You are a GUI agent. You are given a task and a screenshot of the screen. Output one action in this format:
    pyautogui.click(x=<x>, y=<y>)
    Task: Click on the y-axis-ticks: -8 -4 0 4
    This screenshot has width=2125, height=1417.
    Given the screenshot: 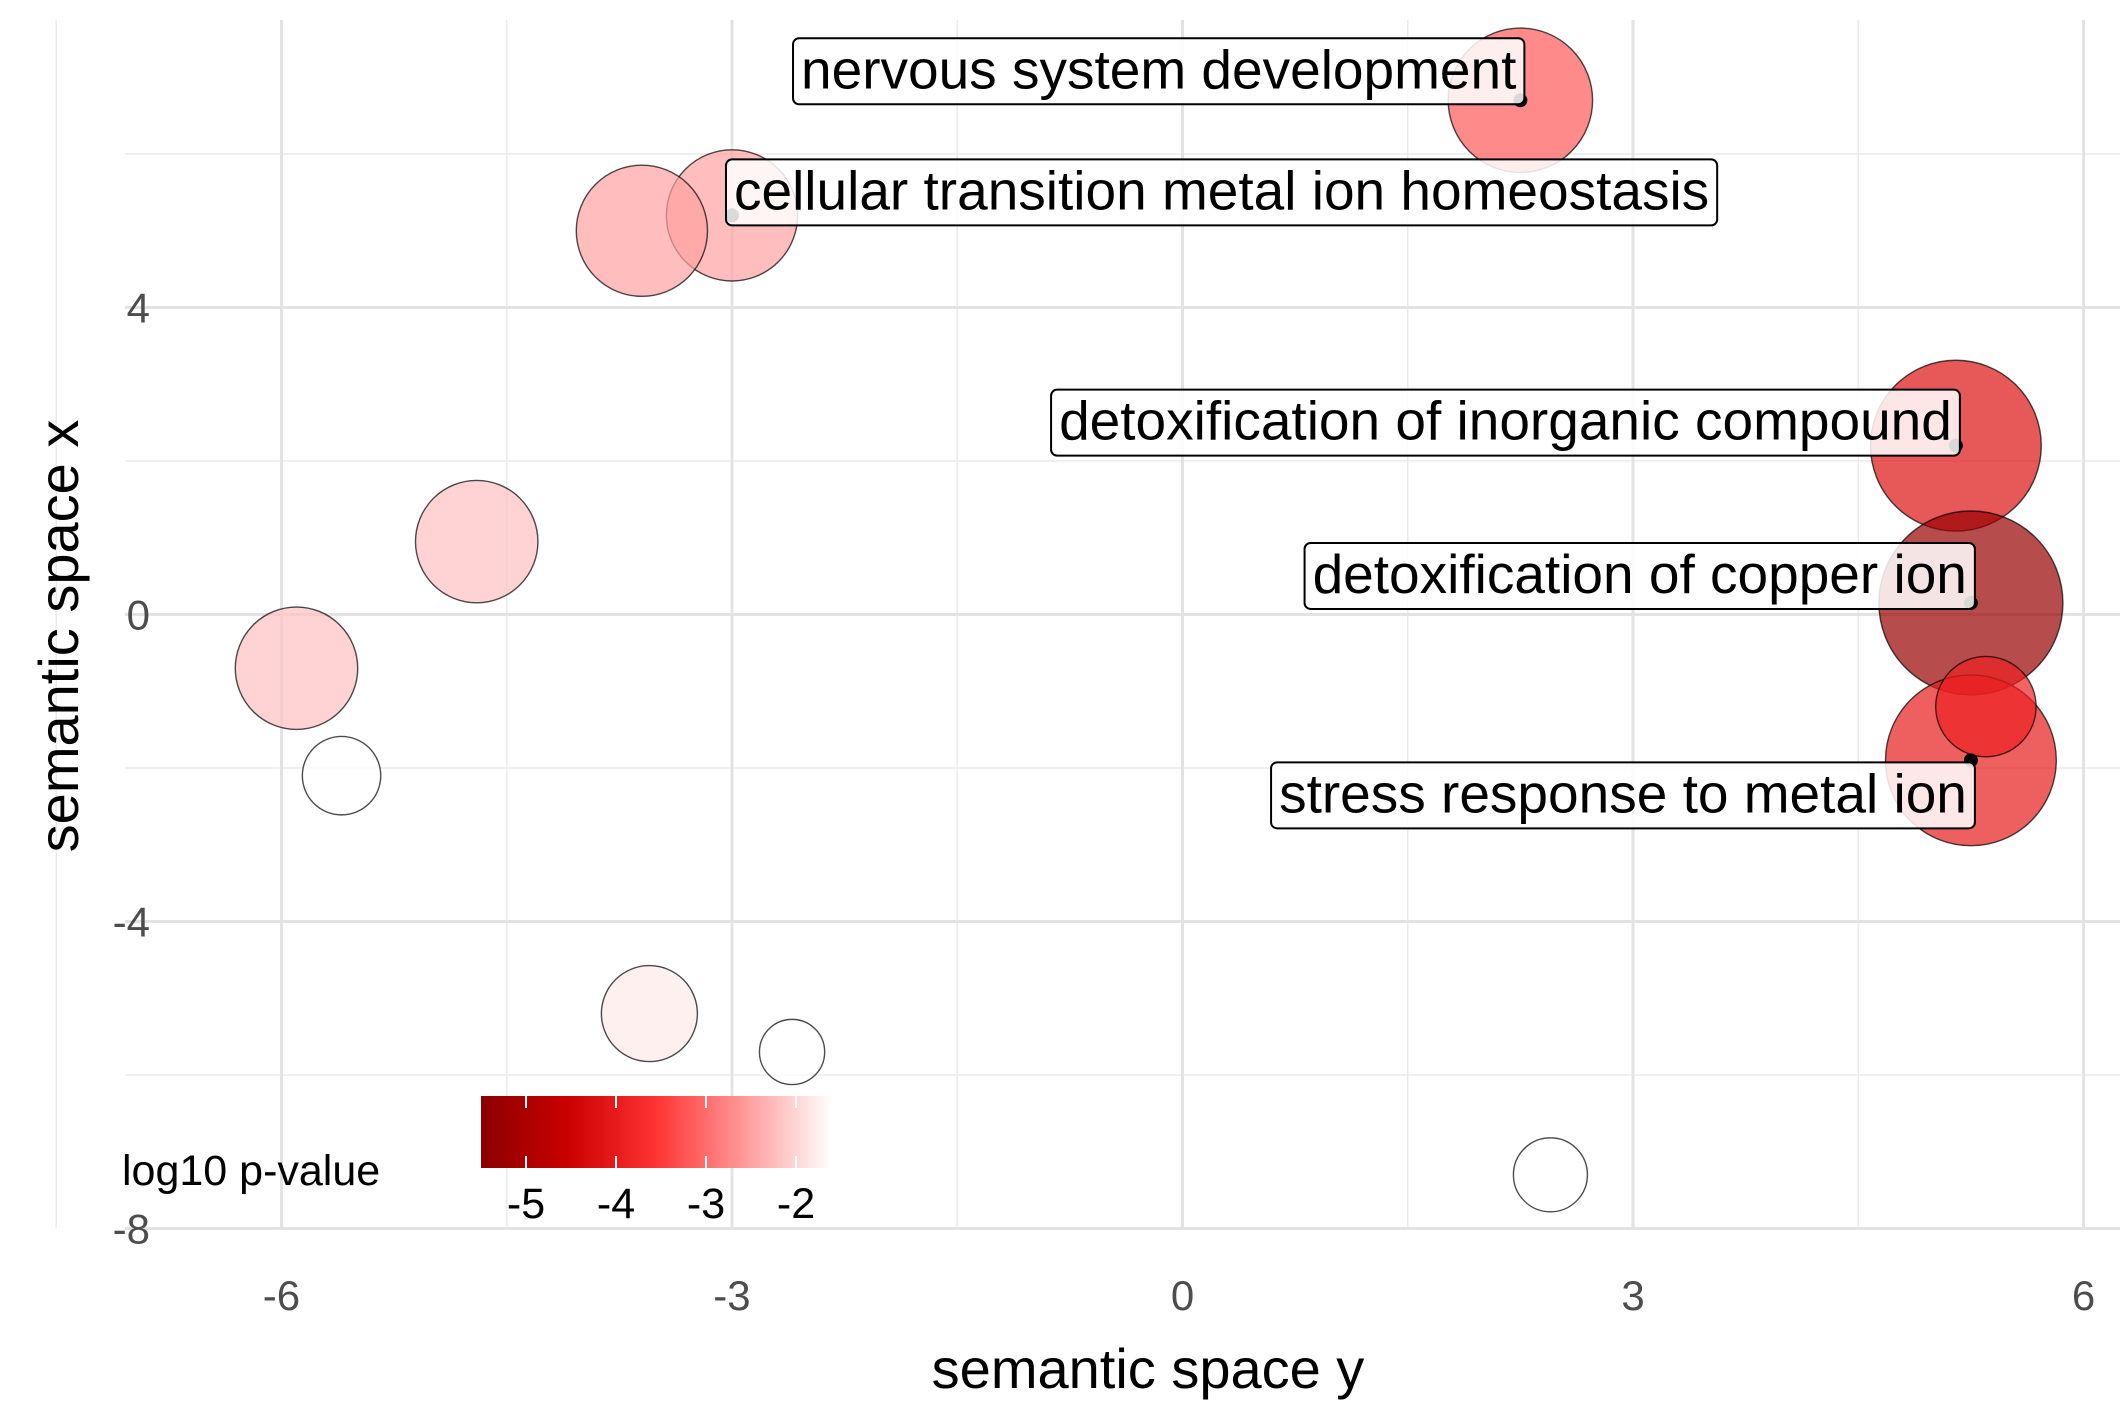 What is the action you would take?
    pyautogui.click(x=131, y=769)
    